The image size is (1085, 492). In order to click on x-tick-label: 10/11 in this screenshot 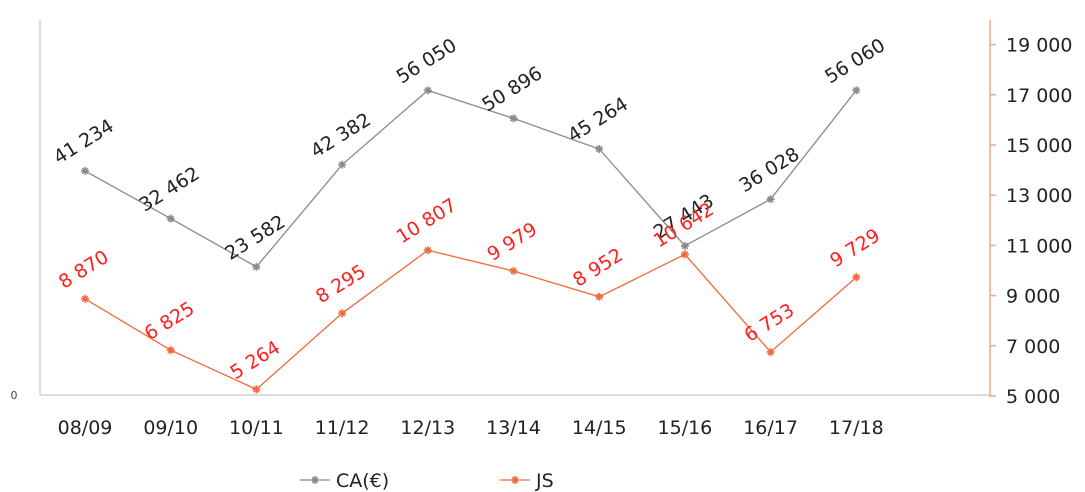, I will do `click(256, 428)`.